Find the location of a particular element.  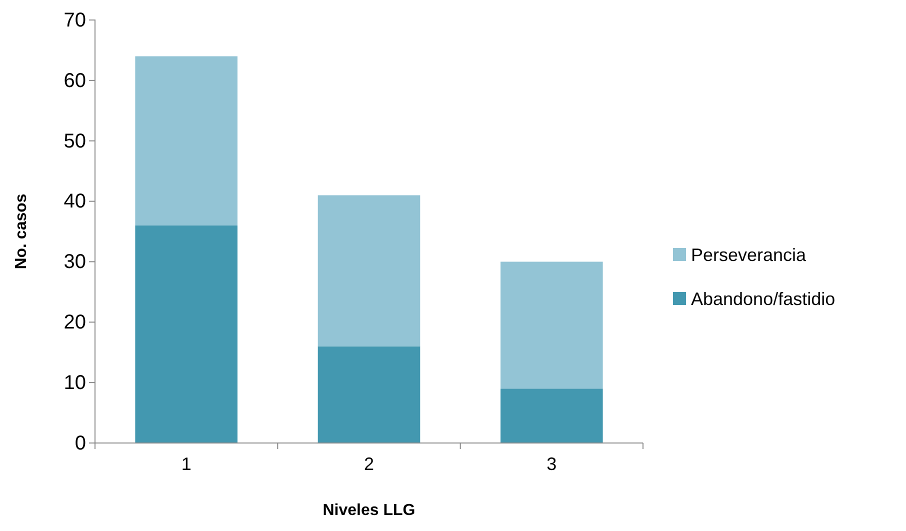

y-tick-label: 50 is located at coordinates (75, 141).